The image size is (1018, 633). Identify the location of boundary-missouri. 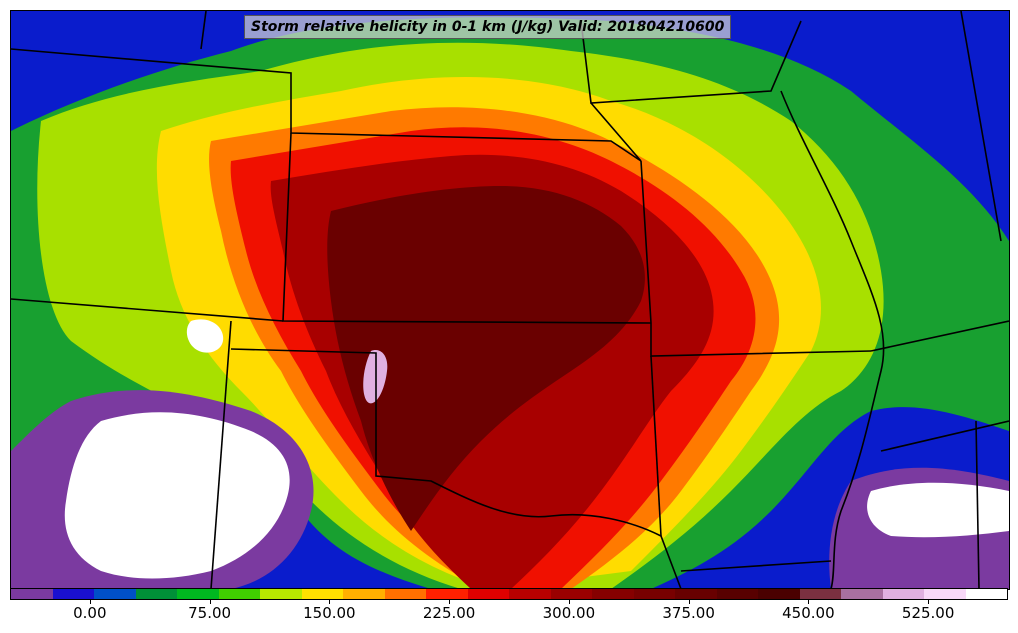
(756, 258).